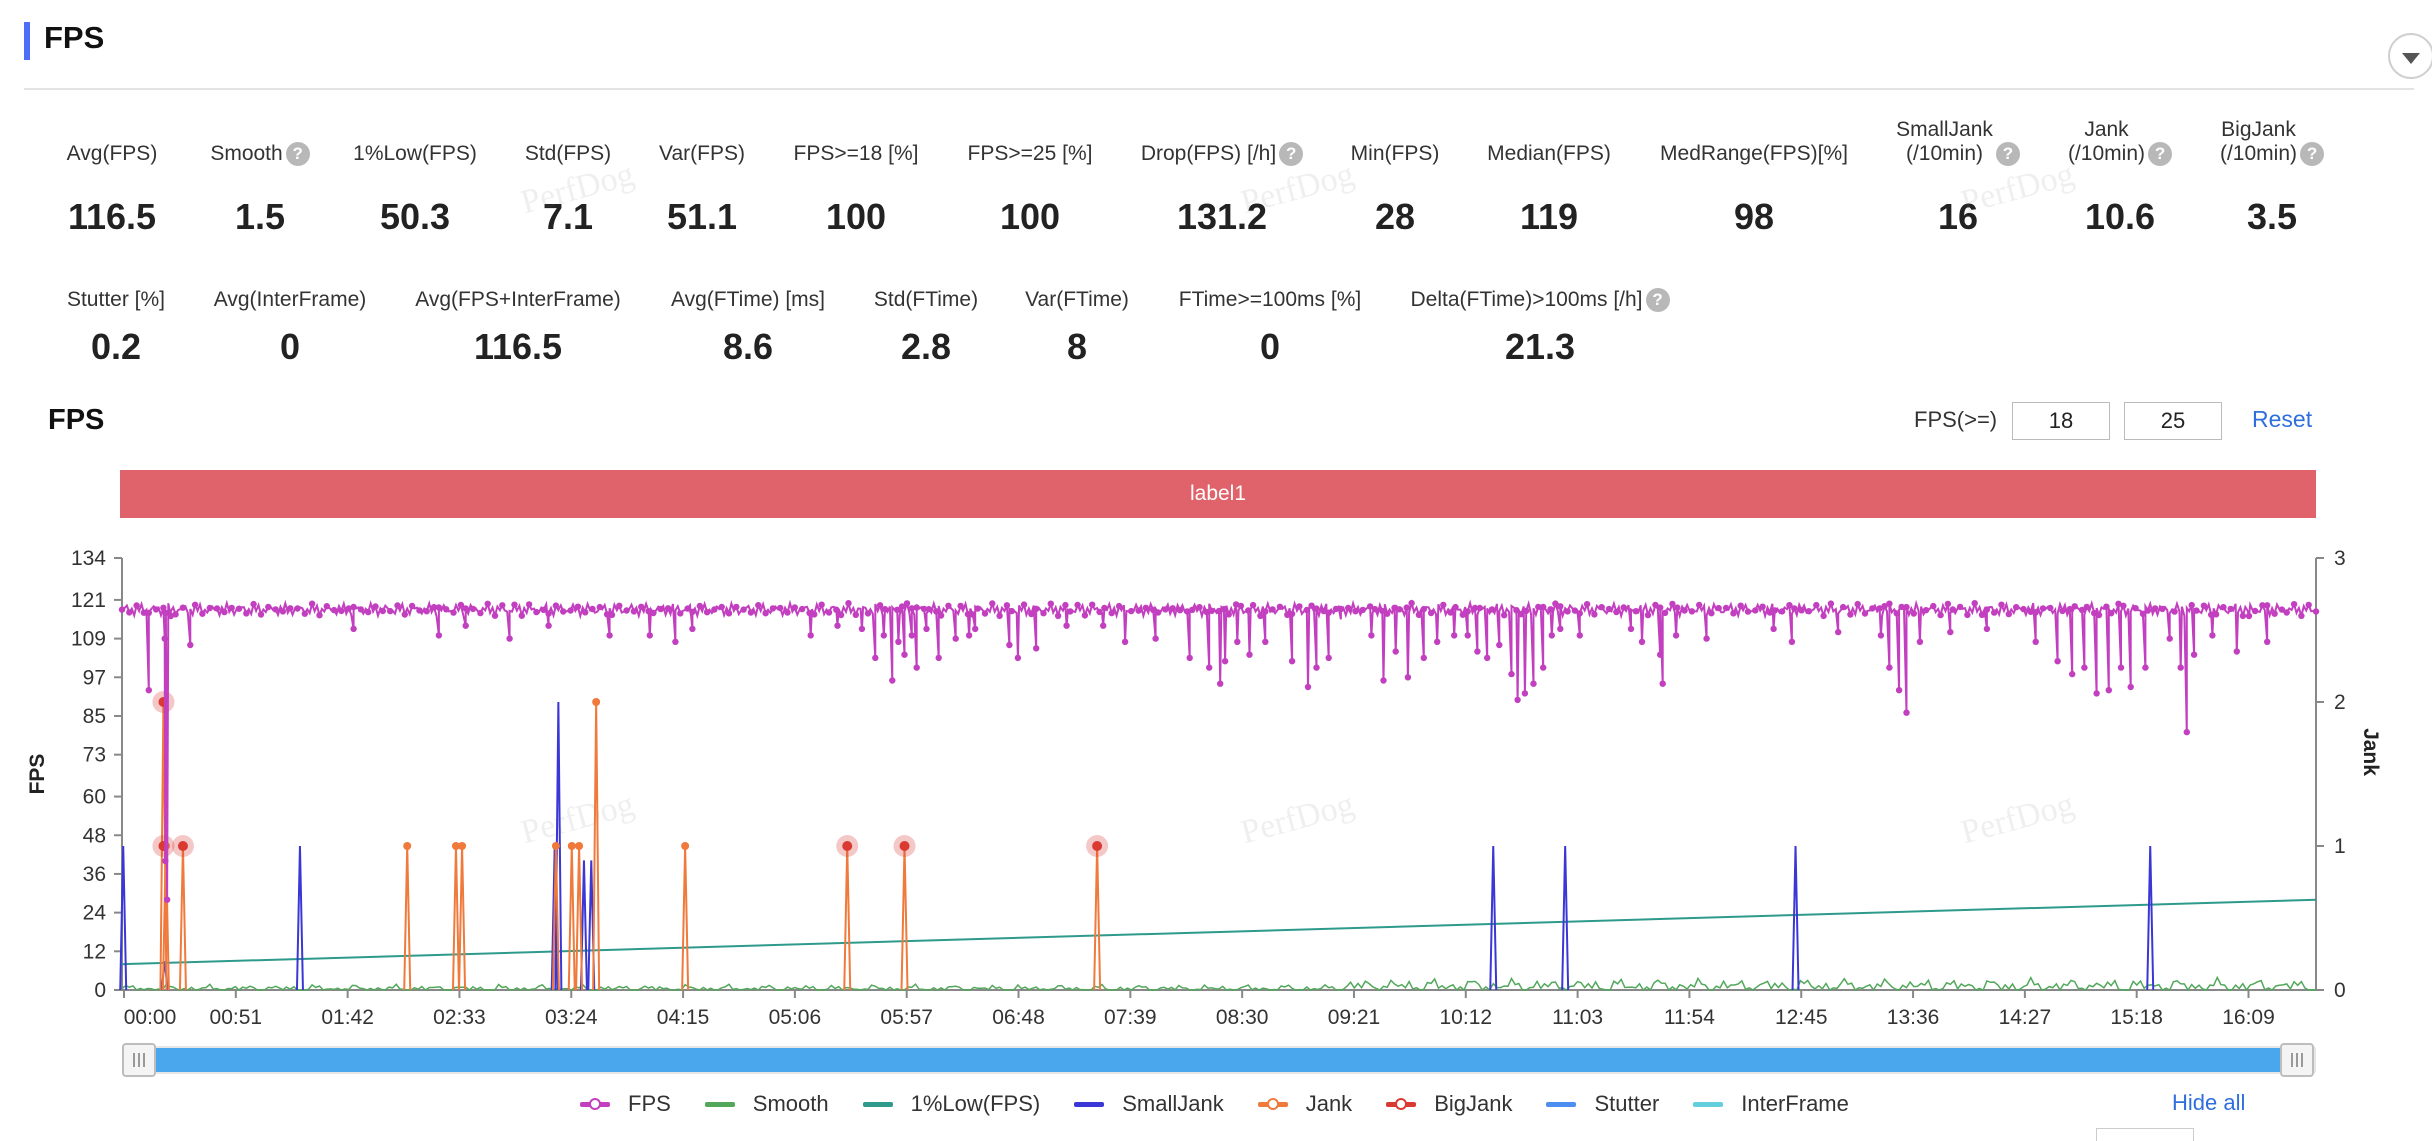 The height and width of the screenshot is (1141, 2432). Describe the element at coordinates (2136, 1017) in the screenshot. I see `x-tick-label: 15:18` at that location.